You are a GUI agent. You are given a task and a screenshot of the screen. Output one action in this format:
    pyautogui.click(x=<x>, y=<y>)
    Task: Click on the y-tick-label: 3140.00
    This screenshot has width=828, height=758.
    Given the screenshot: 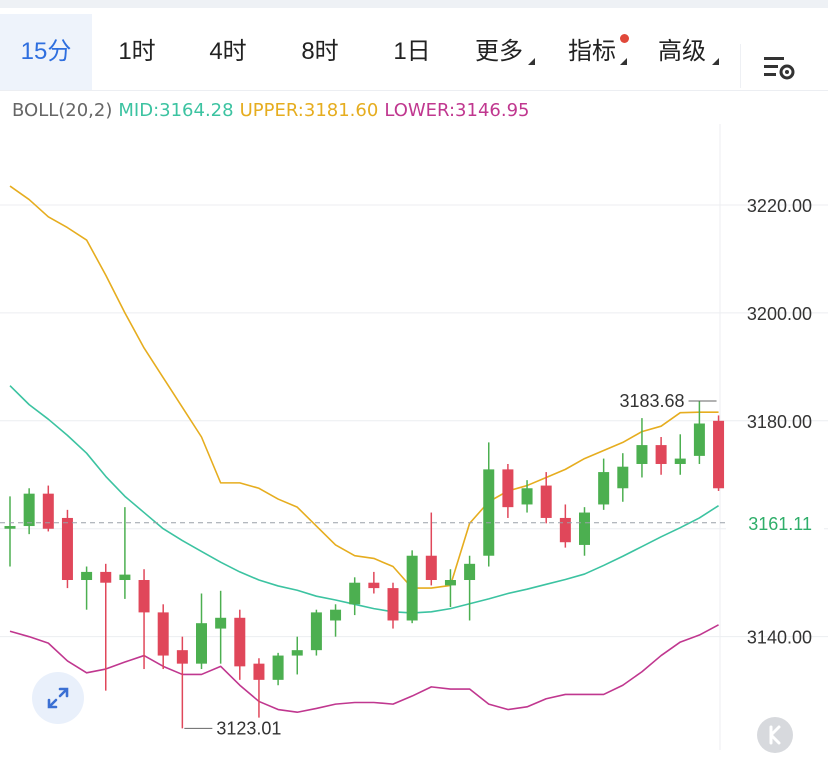 What is the action you would take?
    pyautogui.click(x=779, y=638)
    